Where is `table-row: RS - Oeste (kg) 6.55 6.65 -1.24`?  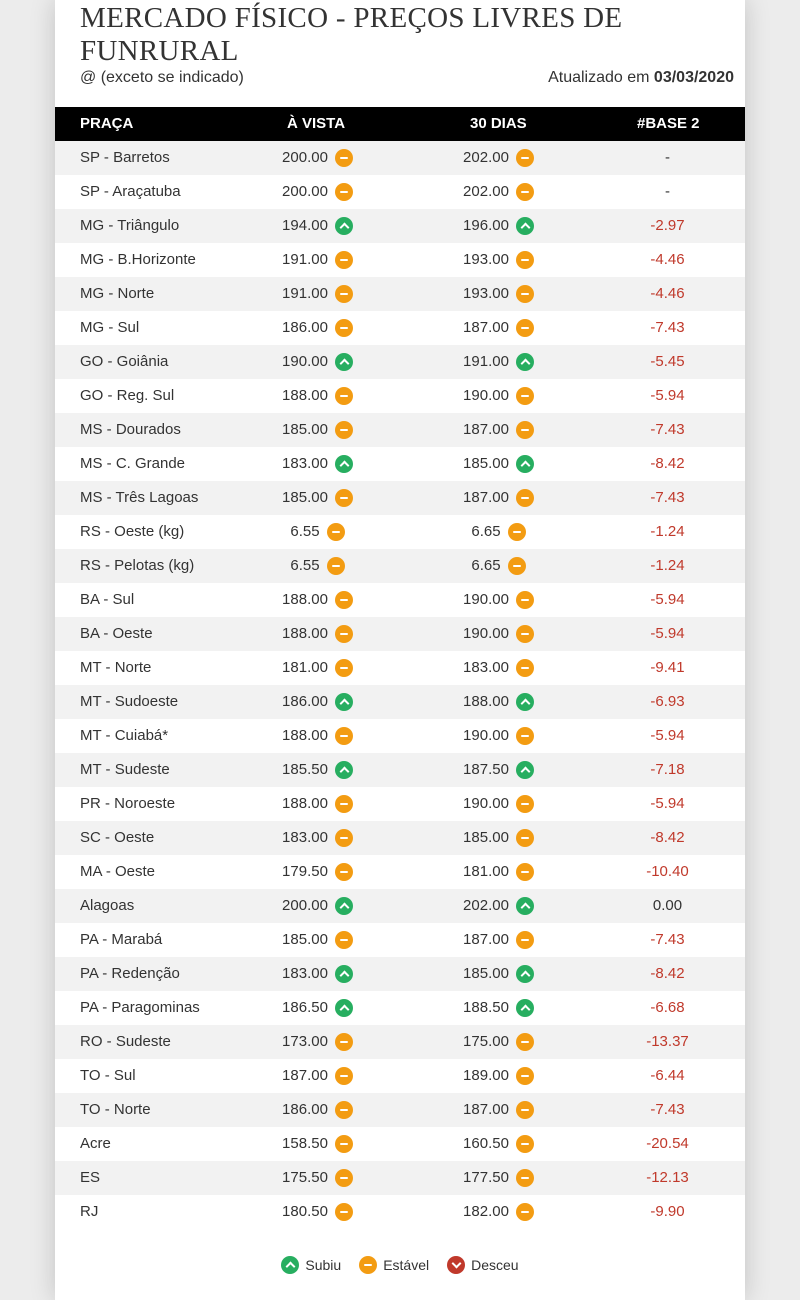 table-row: RS - Oeste (kg) 6.55 6.65 -1.24 is located at coordinates (400, 532).